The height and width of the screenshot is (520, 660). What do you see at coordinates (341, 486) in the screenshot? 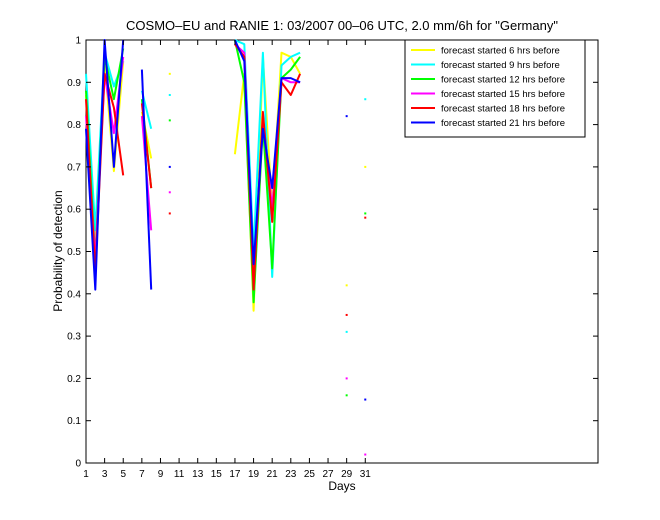
I see `x-axis-label: Days` at bounding box center [341, 486].